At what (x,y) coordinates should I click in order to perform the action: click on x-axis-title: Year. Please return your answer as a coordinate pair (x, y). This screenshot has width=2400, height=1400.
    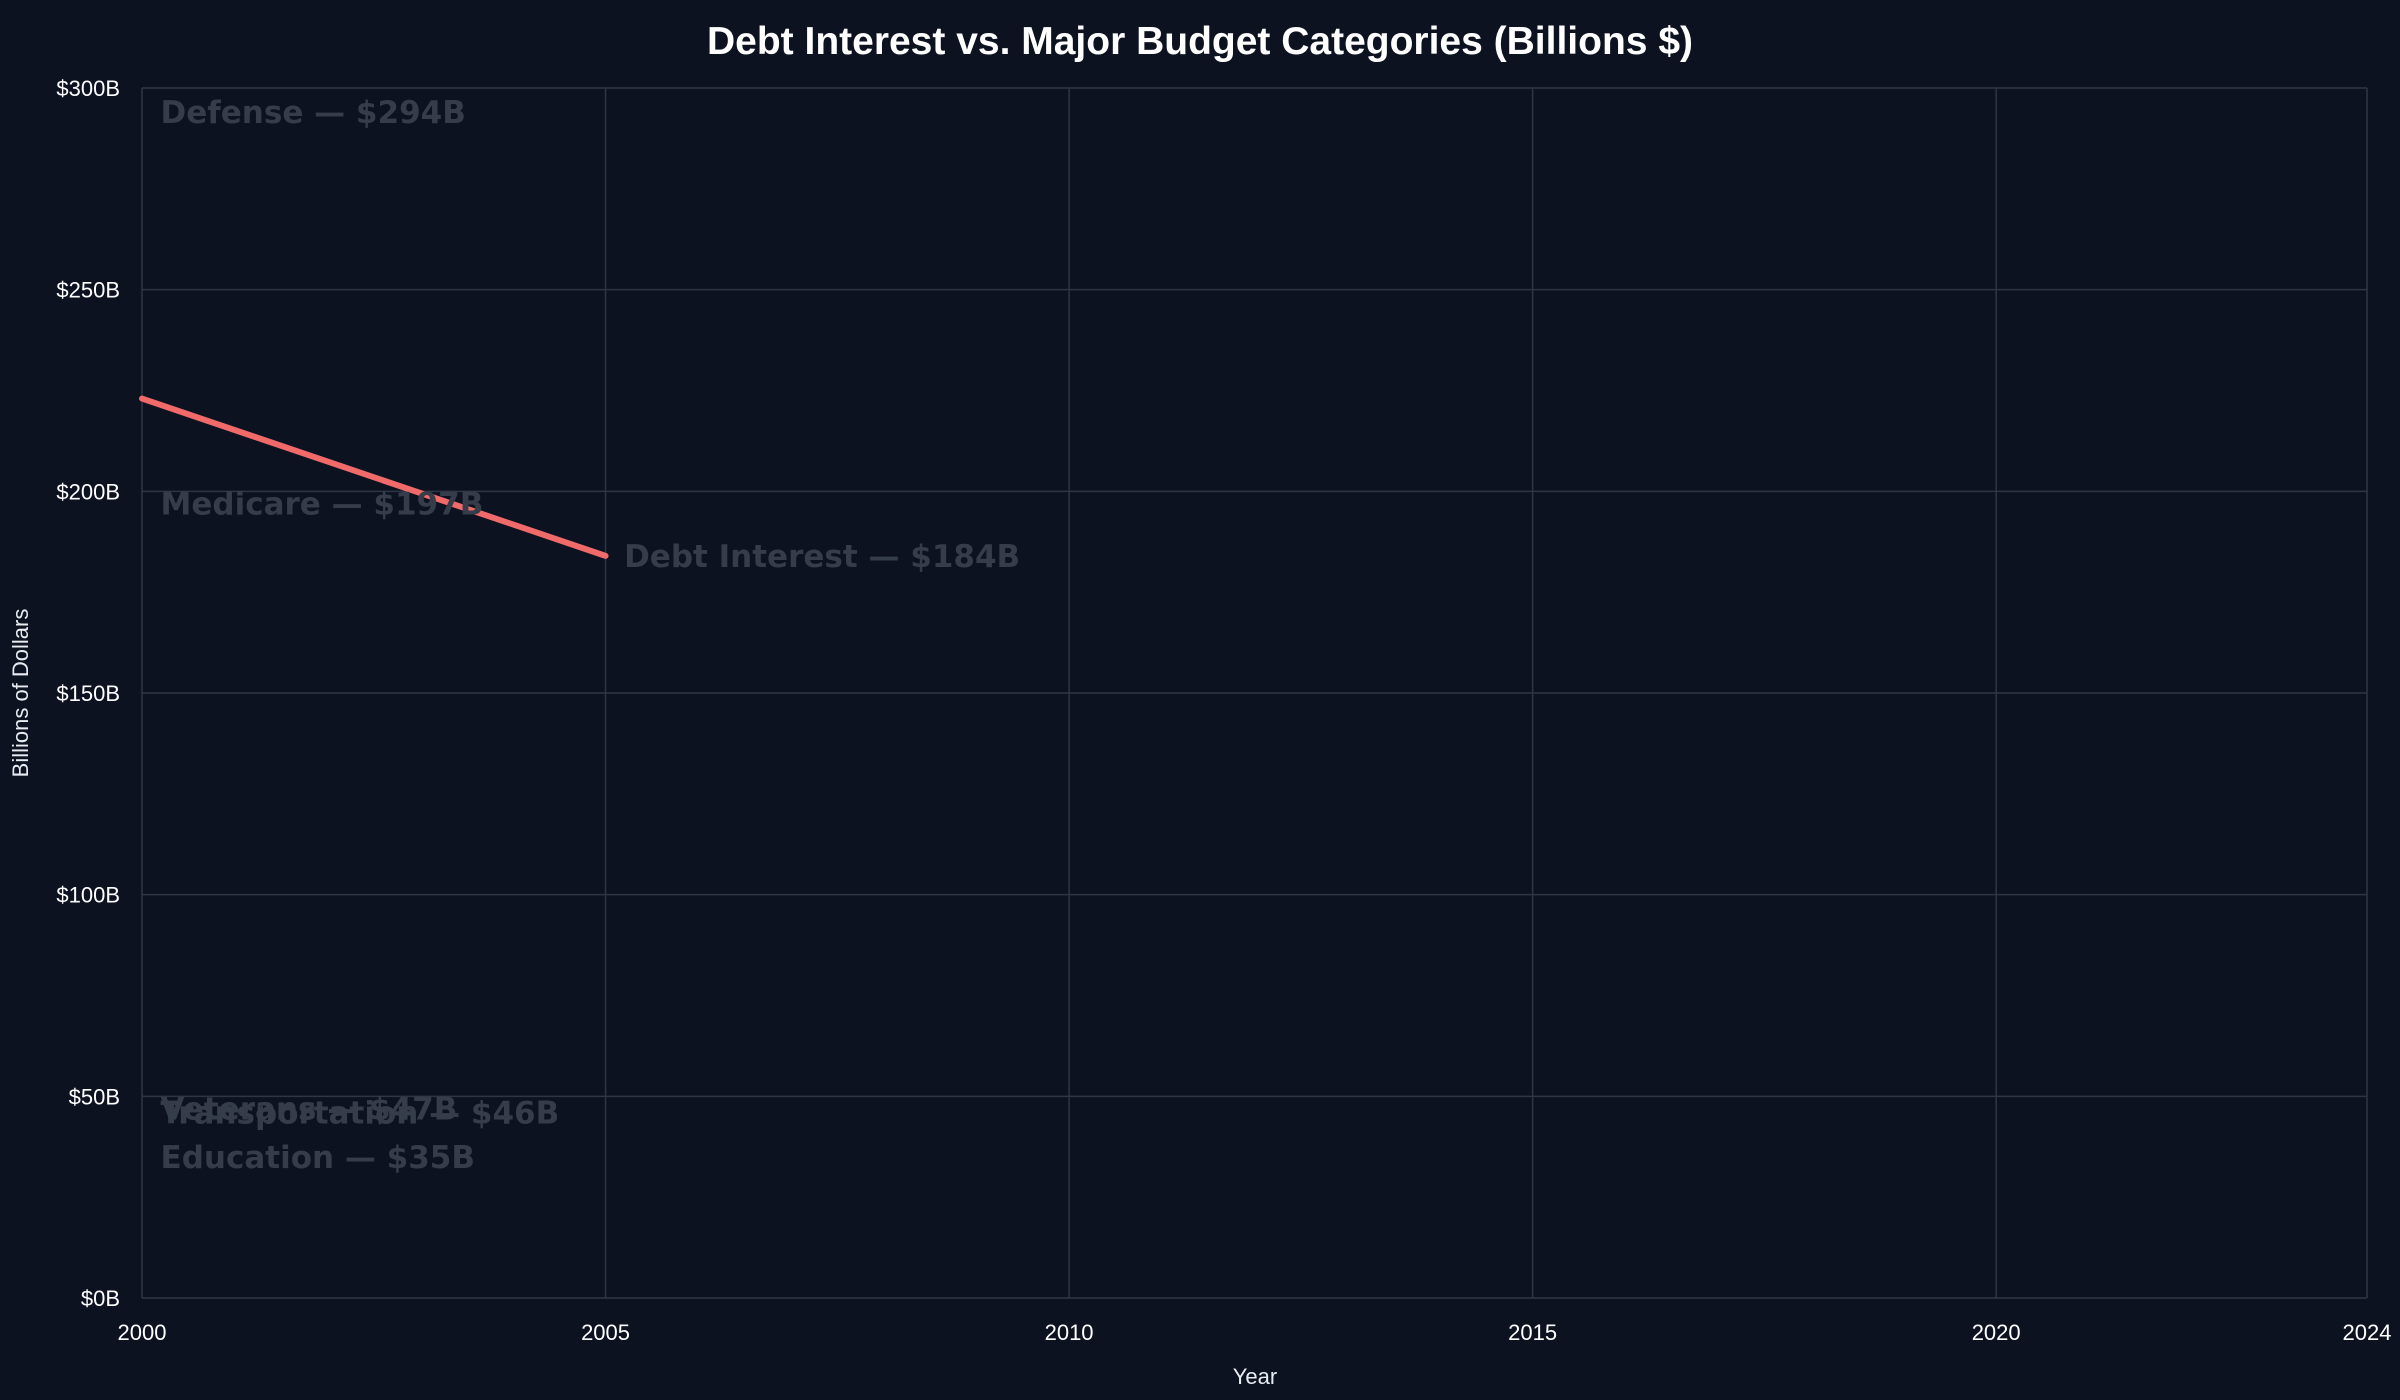
    Looking at the image, I should click on (1255, 1376).